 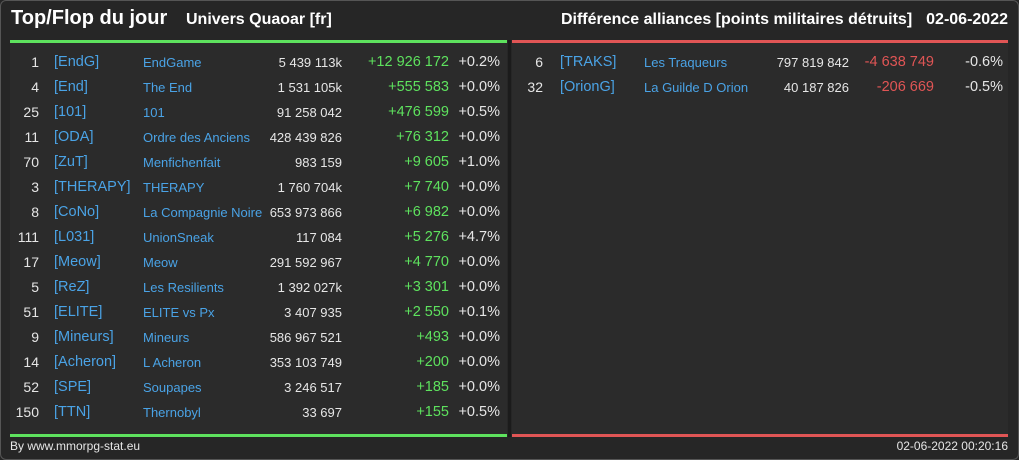 What do you see at coordinates (426, 187) in the screenshot?
I see `points-difference: +7 740` at bounding box center [426, 187].